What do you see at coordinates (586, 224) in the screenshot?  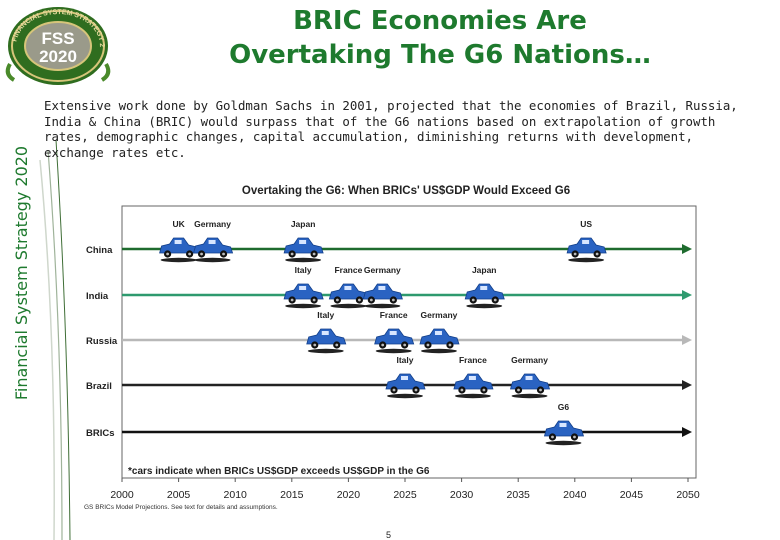 I see `car-label: US` at bounding box center [586, 224].